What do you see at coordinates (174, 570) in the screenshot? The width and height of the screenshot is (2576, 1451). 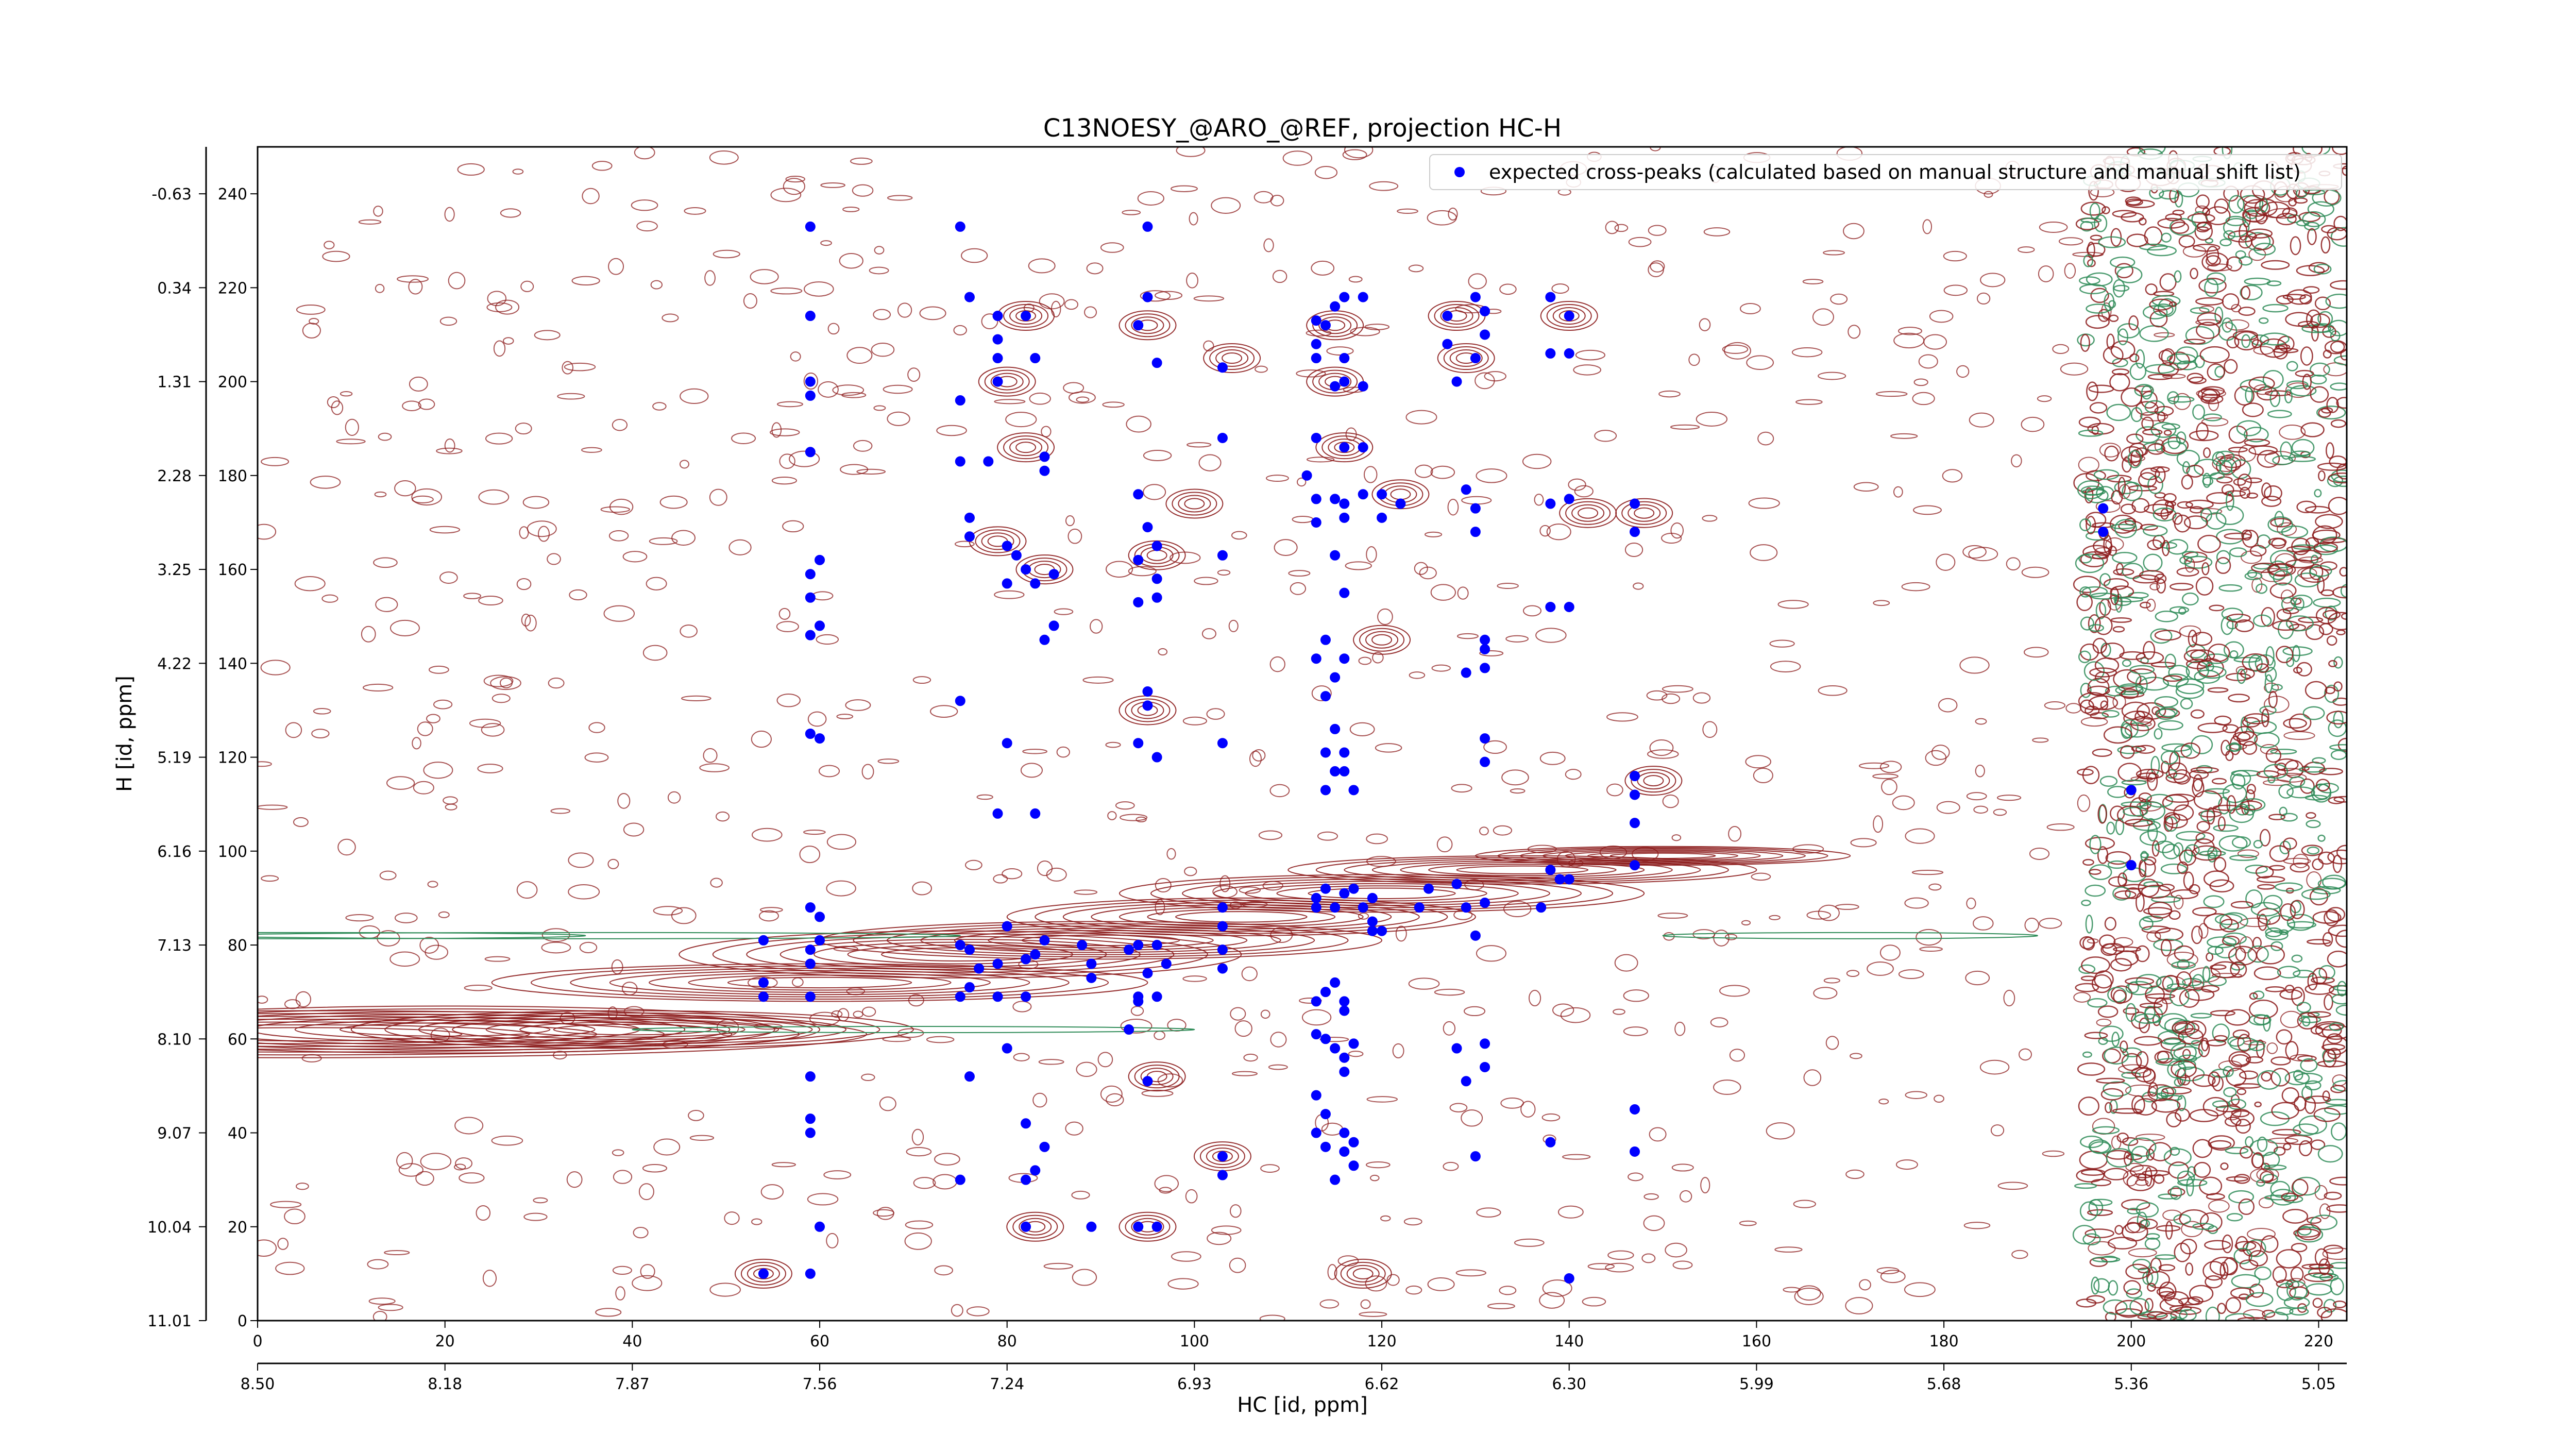 I see `y-tick-ppm-label: 3.25` at bounding box center [174, 570].